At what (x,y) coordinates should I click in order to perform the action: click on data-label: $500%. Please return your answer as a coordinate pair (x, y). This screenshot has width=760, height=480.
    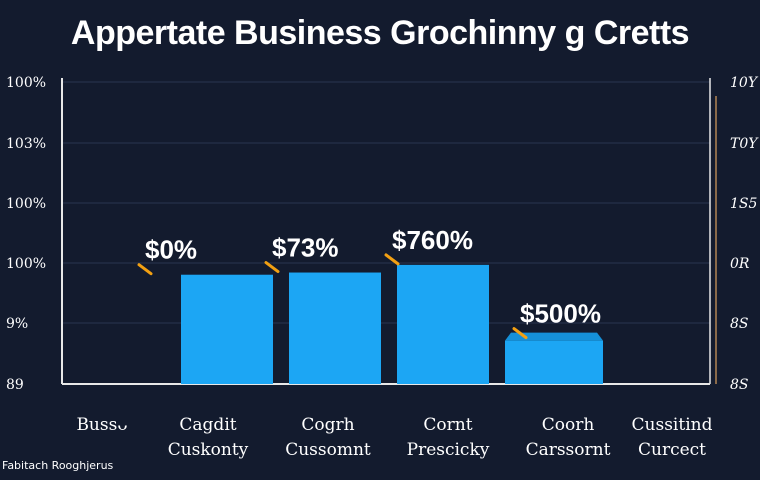
    Looking at the image, I should click on (560, 314).